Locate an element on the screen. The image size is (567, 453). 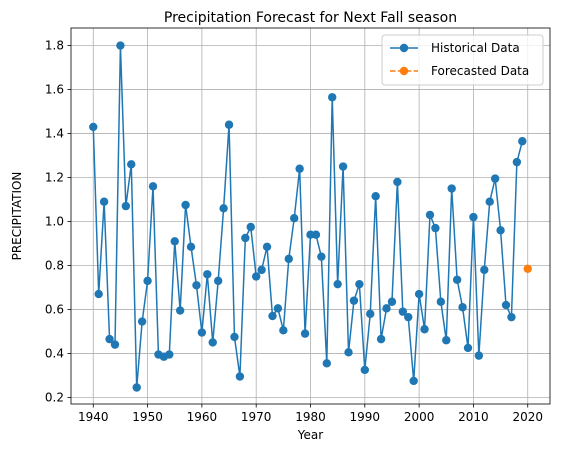
y-tick-label: 1.2 is located at coordinates (54, 178).